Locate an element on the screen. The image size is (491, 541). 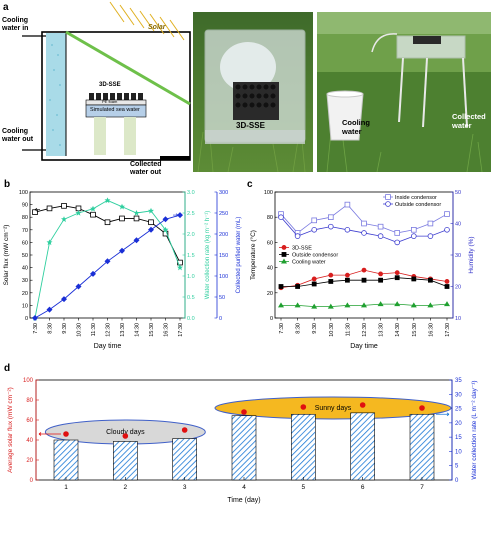
legend-label: 3D-SSE is located at coordinates (302, 248).